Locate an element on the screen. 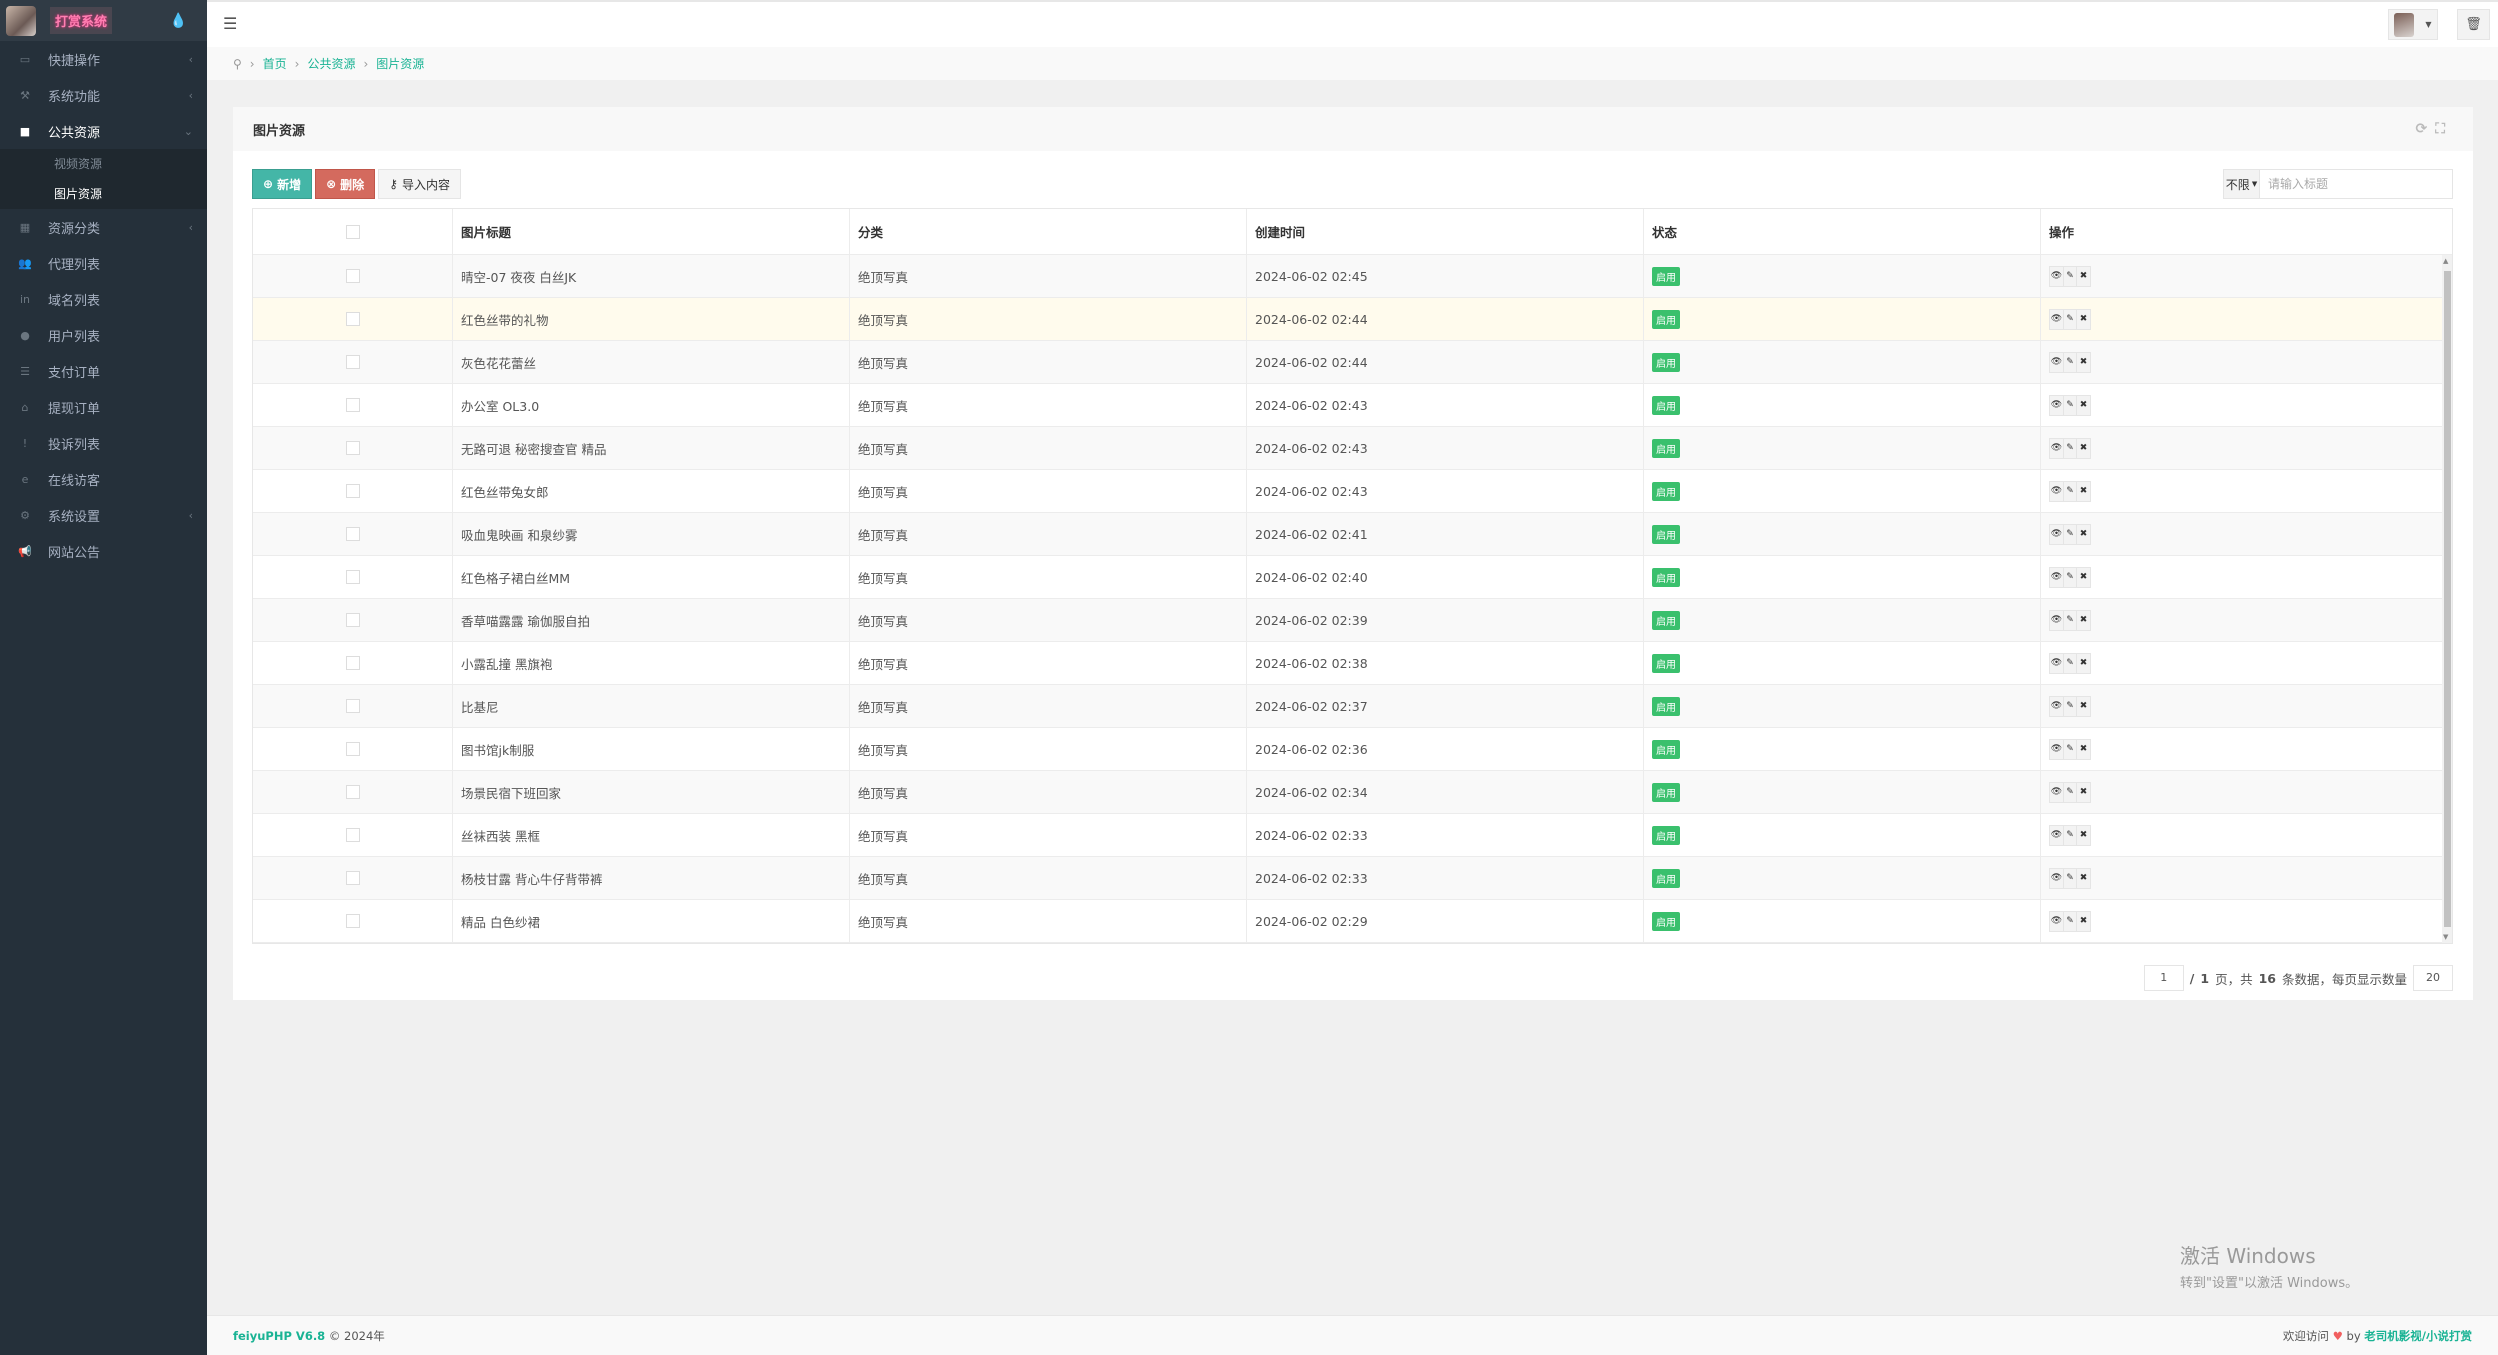 This screenshot has width=2498, height=1355. theme-drop-icon: 💧 is located at coordinates (178, 20).